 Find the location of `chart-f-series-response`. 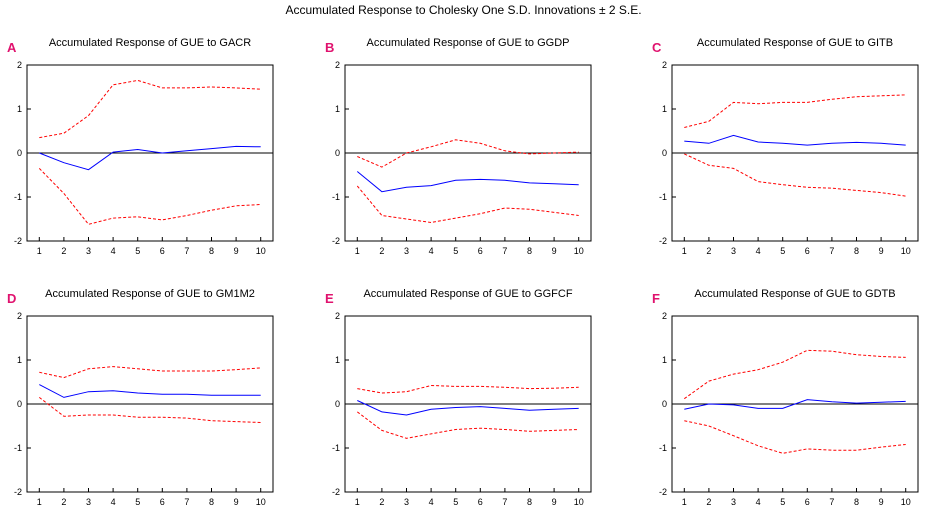

chart-f-series-response is located at coordinates (795, 404).